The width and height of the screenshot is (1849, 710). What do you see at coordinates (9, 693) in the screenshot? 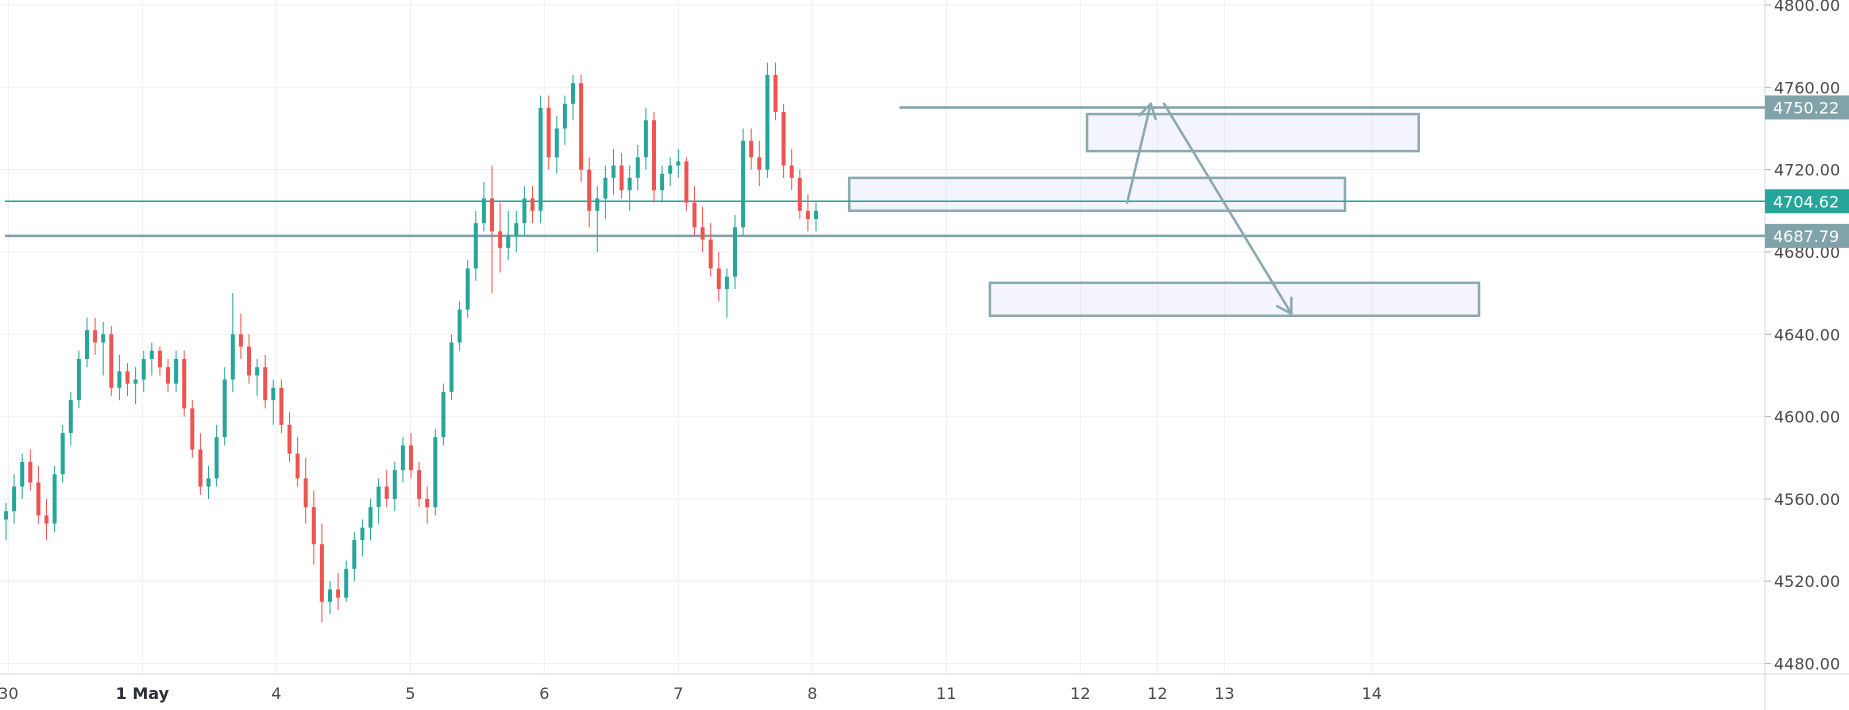
I see `x-tick-label: 30` at bounding box center [9, 693].